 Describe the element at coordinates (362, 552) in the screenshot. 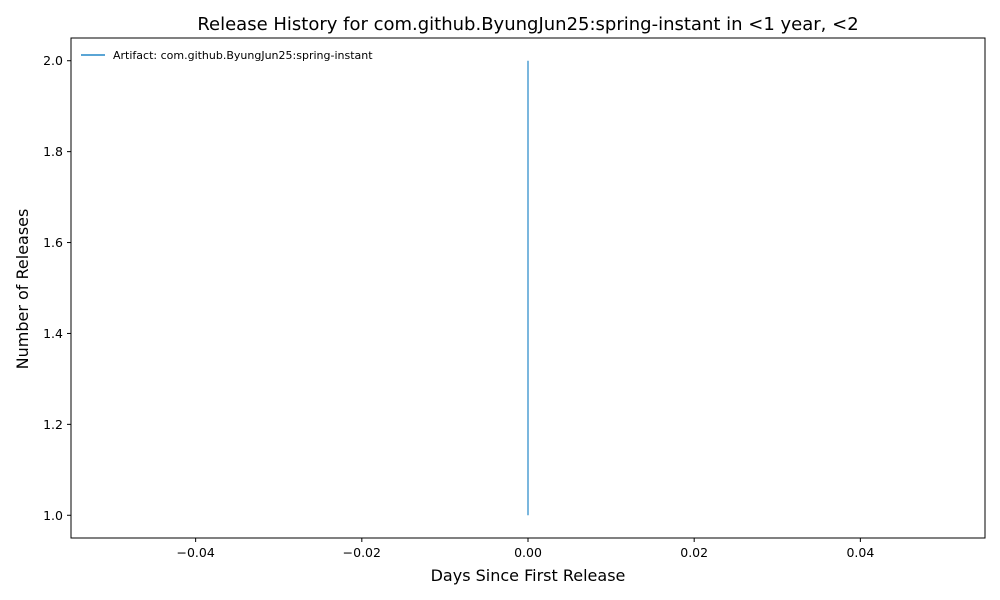

I see `x-tick-label: −0.02` at that location.